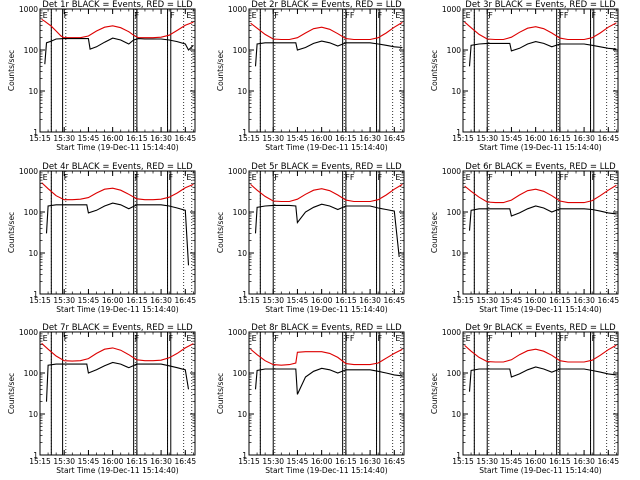 This screenshot has width=640, height=480. Describe the element at coordinates (540, 5) in the screenshot. I see `chart-title: Det 3r BLACK = Events, RED = LLD` at that location.